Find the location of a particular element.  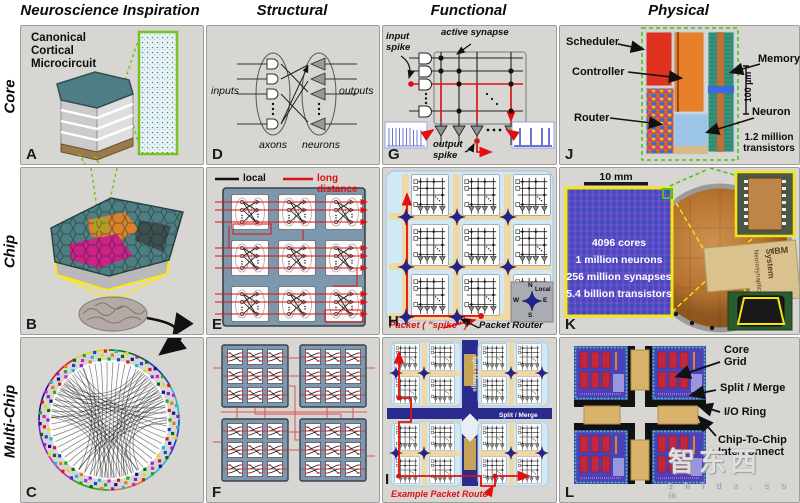

panel-letter-j: J is located at coordinates (569, 154).